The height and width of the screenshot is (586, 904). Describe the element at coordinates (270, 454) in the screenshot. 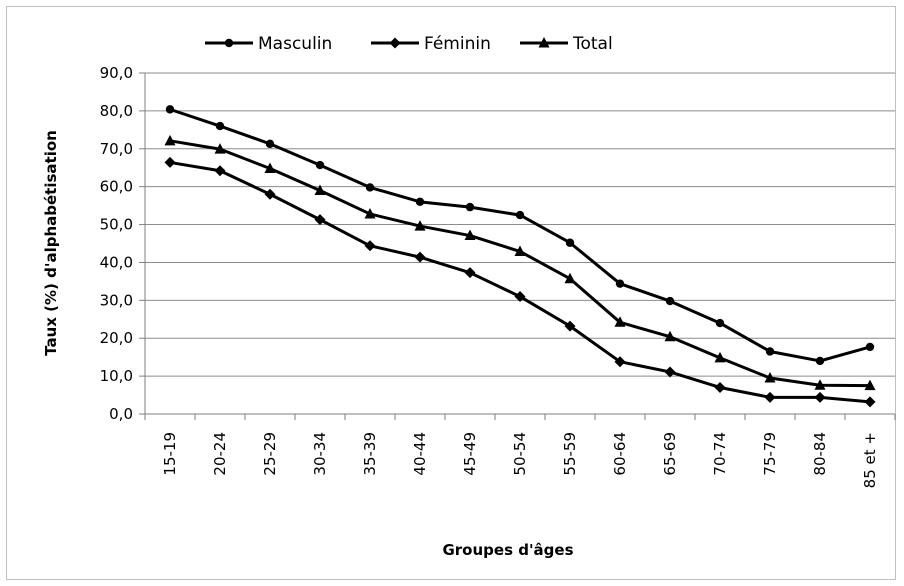

I see `x-tick-label: 25-29` at that location.